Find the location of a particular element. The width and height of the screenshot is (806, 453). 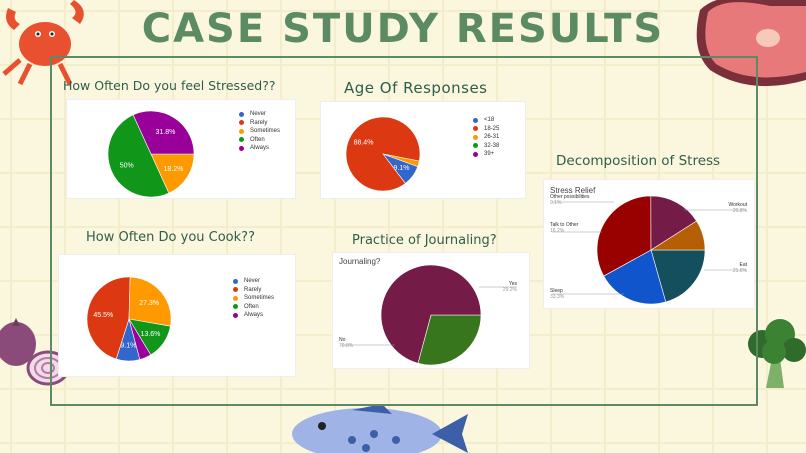

data-label-18-25: 88.4% is located at coordinates (364, 142).